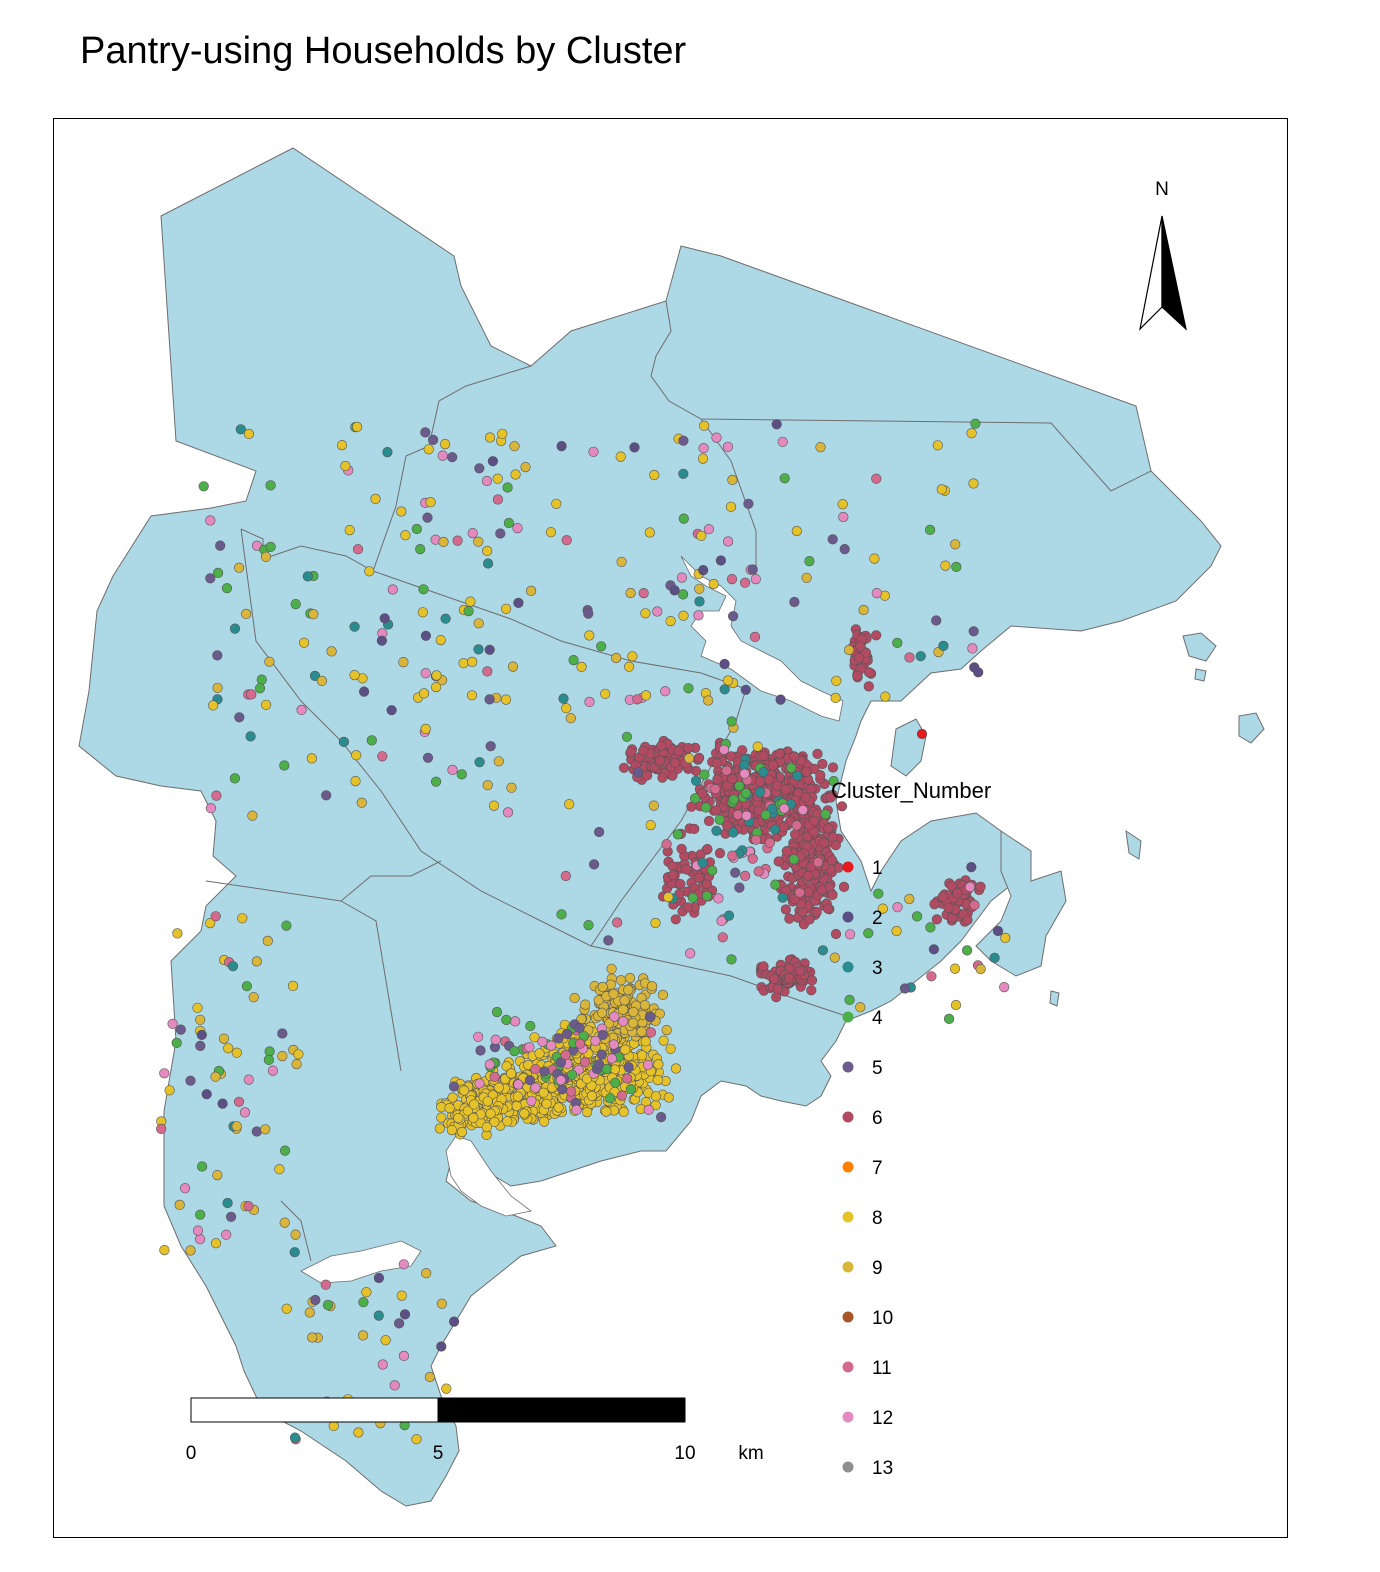 The width and height of the screenshot is (1380, 1572). I want to click on legend-title: Cluster_Number, so click(911, 790).